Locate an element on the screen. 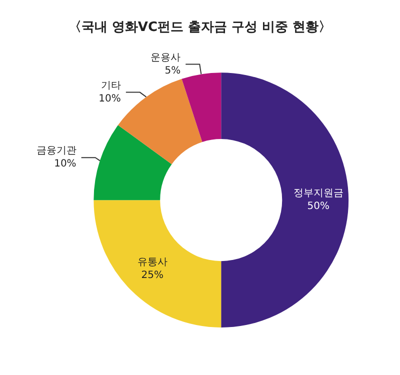 The height and width of the screenshot is (375, 400). slice-label: 정부지원금 is located at coordinates (318, 194).